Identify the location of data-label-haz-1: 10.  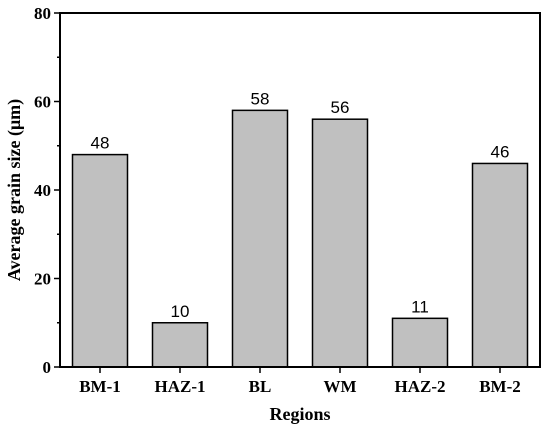
(180, 311).